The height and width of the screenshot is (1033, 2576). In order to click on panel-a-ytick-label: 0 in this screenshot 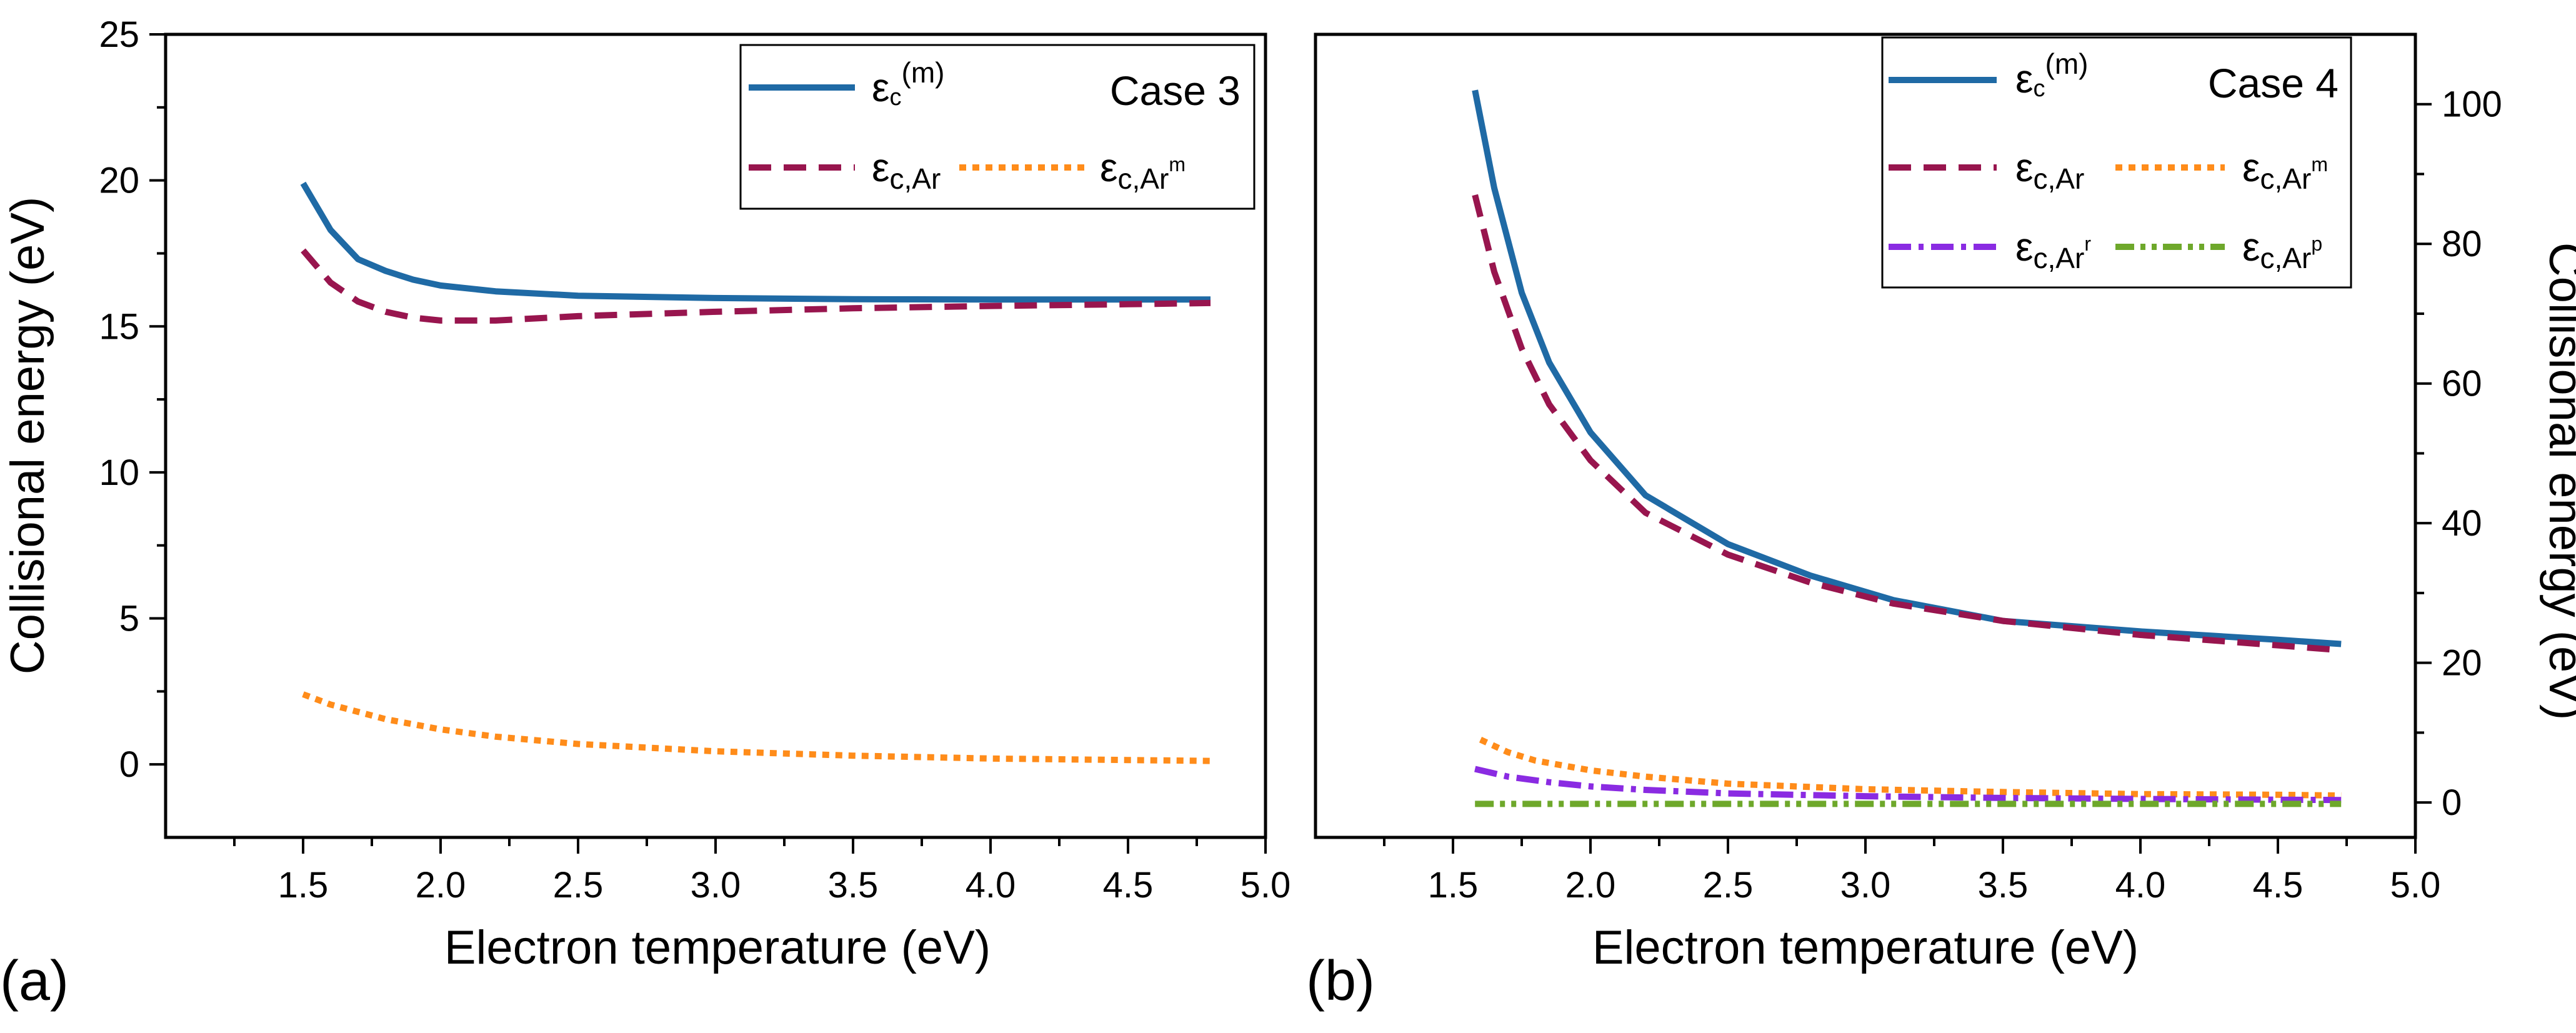, I will do `click(129, 764)`.